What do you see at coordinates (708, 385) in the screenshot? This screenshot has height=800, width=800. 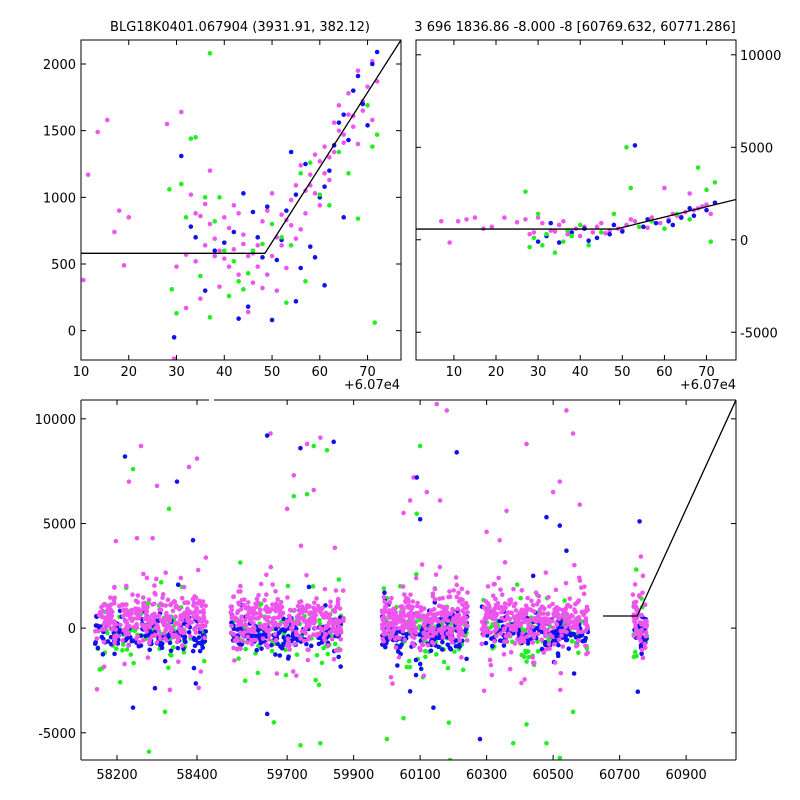 I see `panel-2-offset-label: +6.07e4` at bounding box center [708, 385].